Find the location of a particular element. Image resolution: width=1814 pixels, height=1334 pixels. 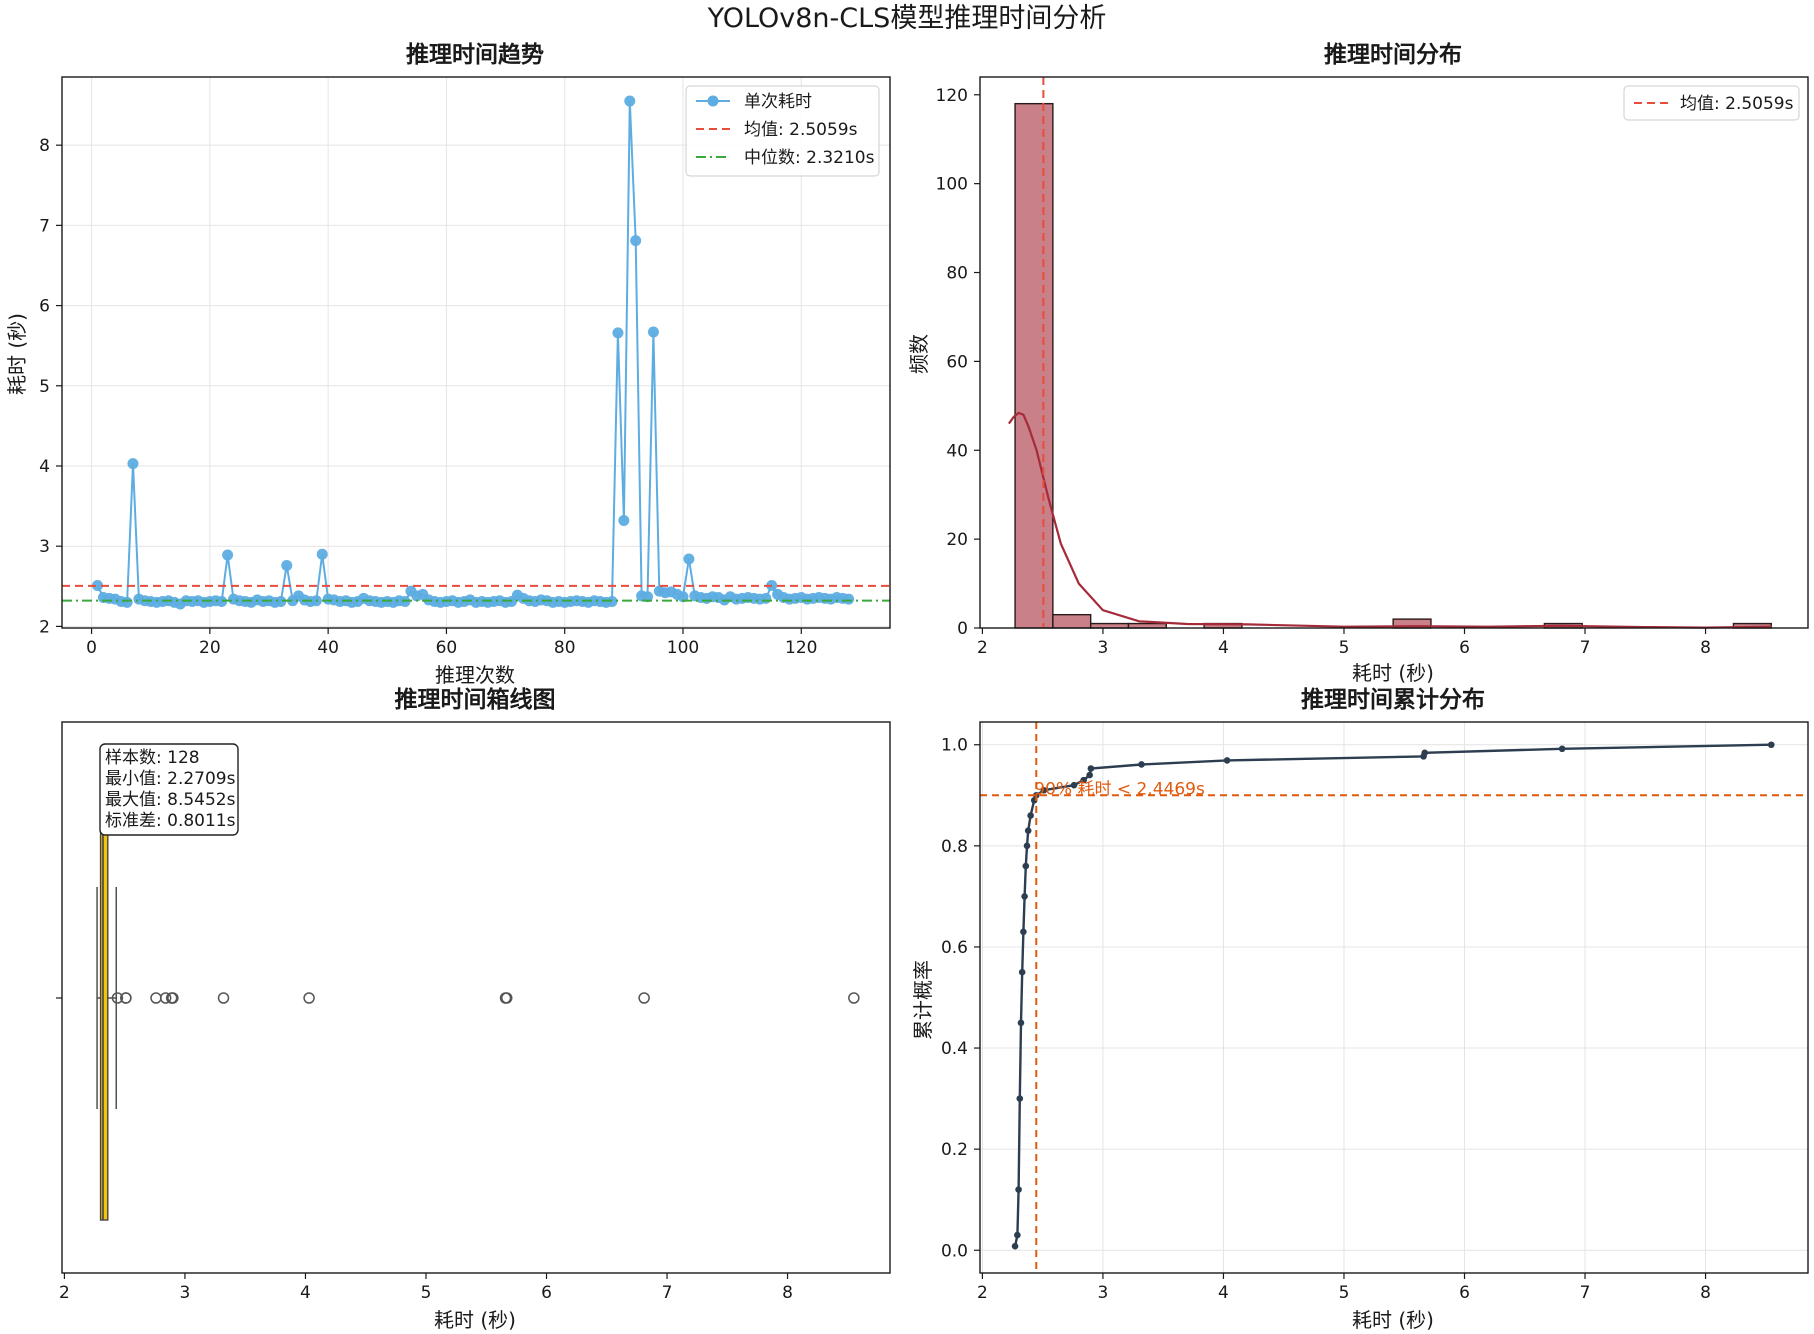

y-tick-label: 0 is located at coordinates (962, 629).